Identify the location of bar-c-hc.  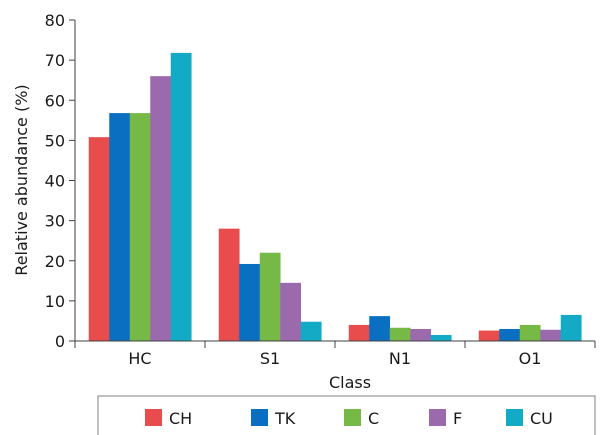
(140, 227).